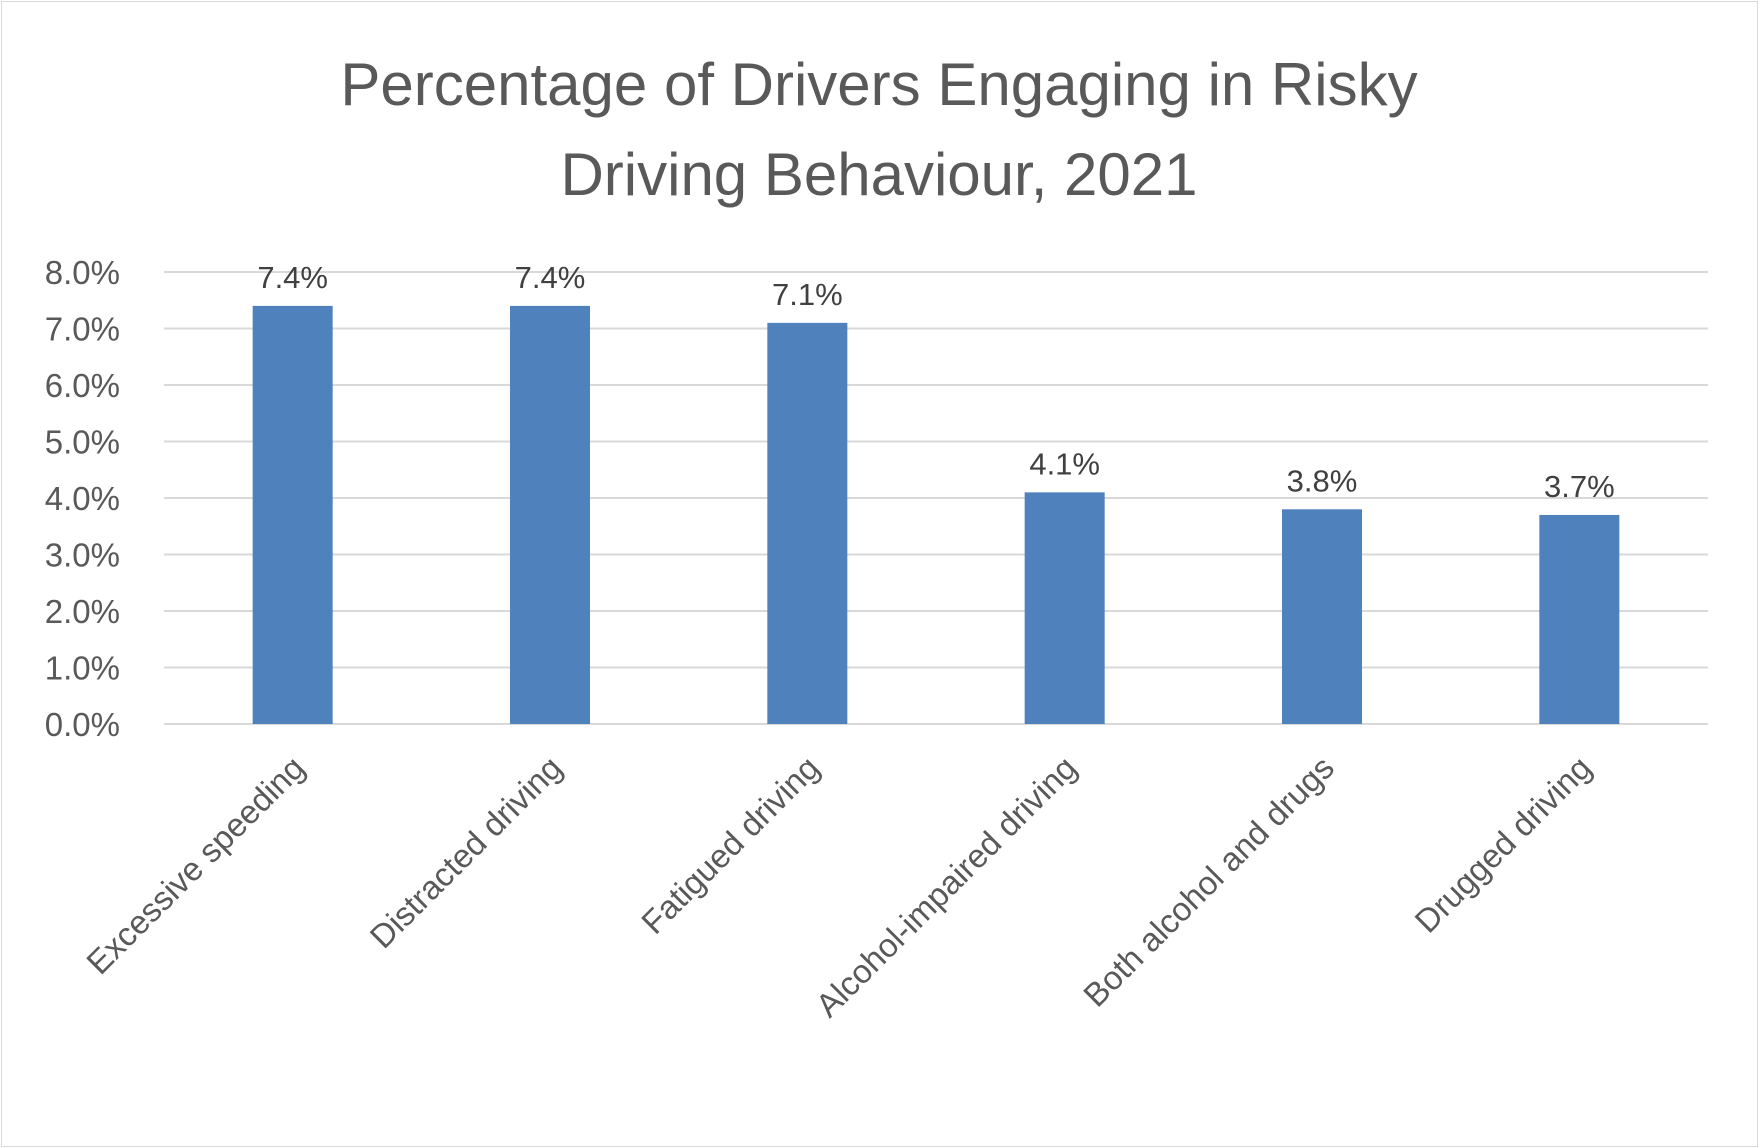  I want to click on data-label: 4.1%, so click(1064, 463).